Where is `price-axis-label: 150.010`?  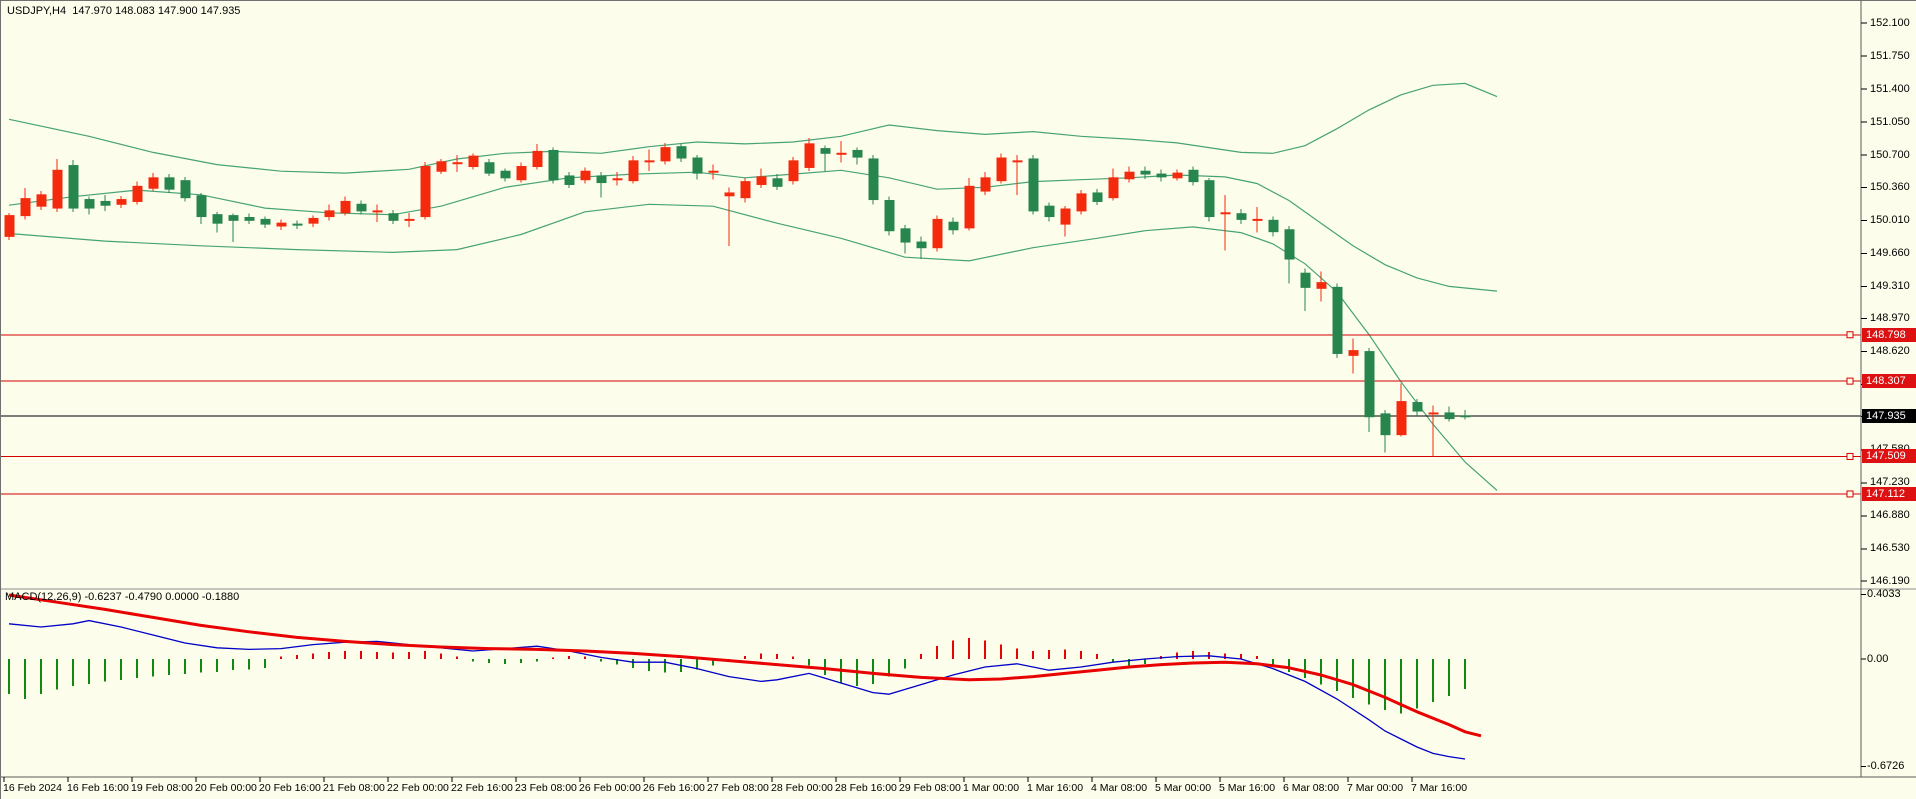 price-axis-label: 150.010 is located at coordinates (1890, 219).